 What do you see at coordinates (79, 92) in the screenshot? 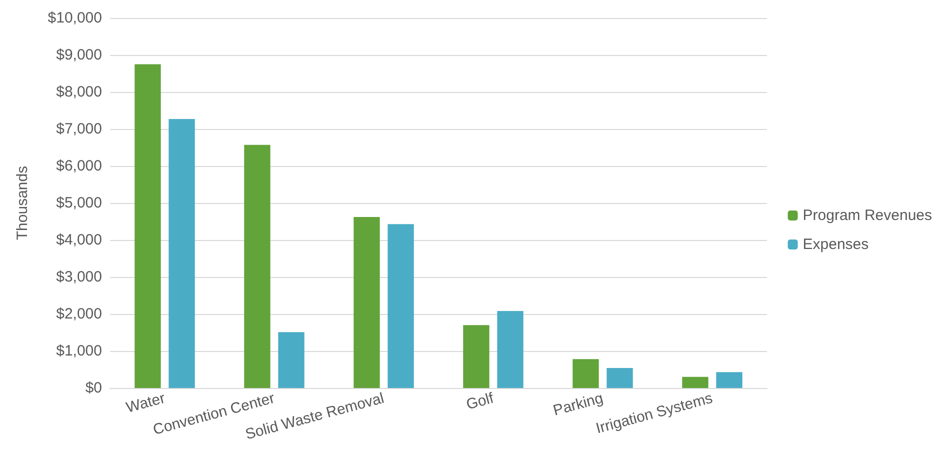
I see `y-tick-label: $8,000` at bounding box center [79, 92].